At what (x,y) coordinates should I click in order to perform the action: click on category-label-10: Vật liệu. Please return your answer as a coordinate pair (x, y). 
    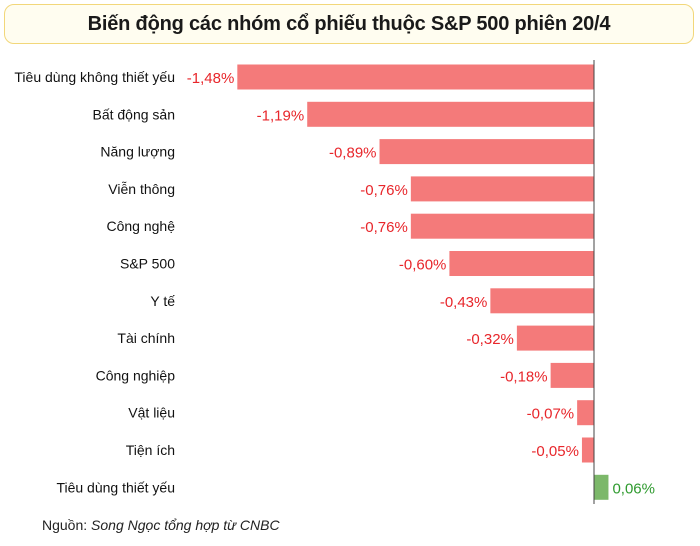
    Looking at the image, I should click on (151, 413).